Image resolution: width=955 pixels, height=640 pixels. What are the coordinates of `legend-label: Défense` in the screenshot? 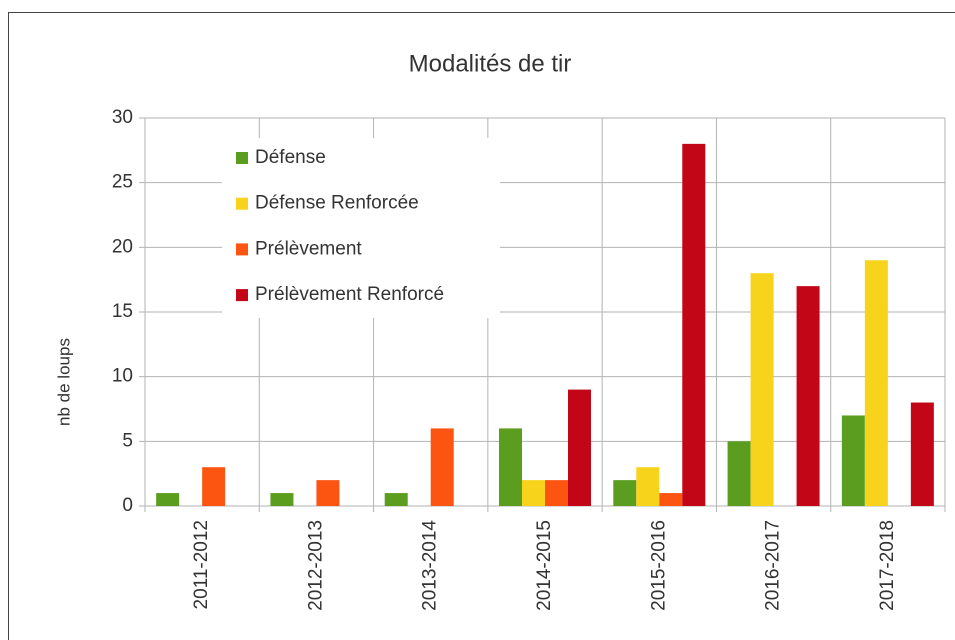 It's located at (290, 157).